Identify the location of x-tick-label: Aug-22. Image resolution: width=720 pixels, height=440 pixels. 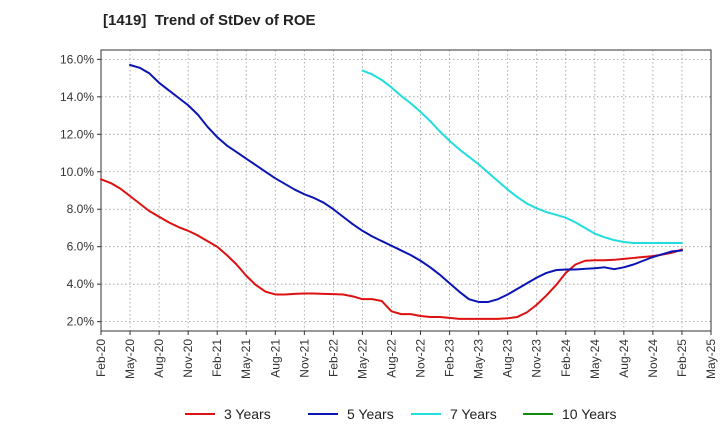
(391, 358).